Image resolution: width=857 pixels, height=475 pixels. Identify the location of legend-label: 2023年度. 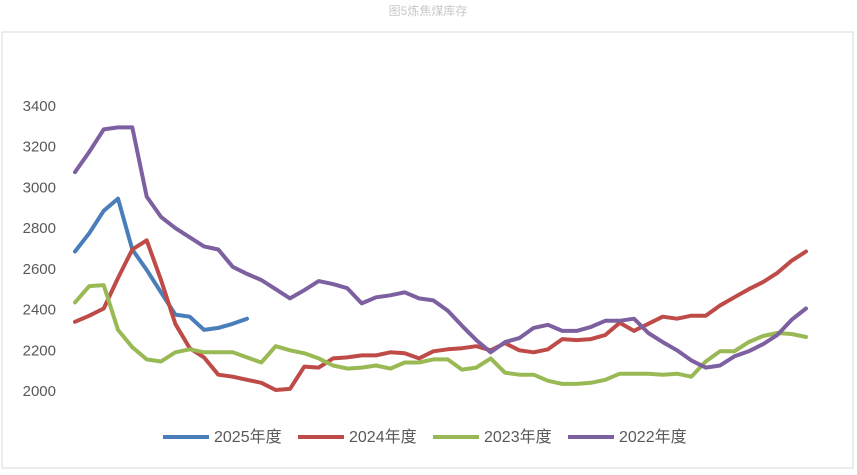
(518, 437).